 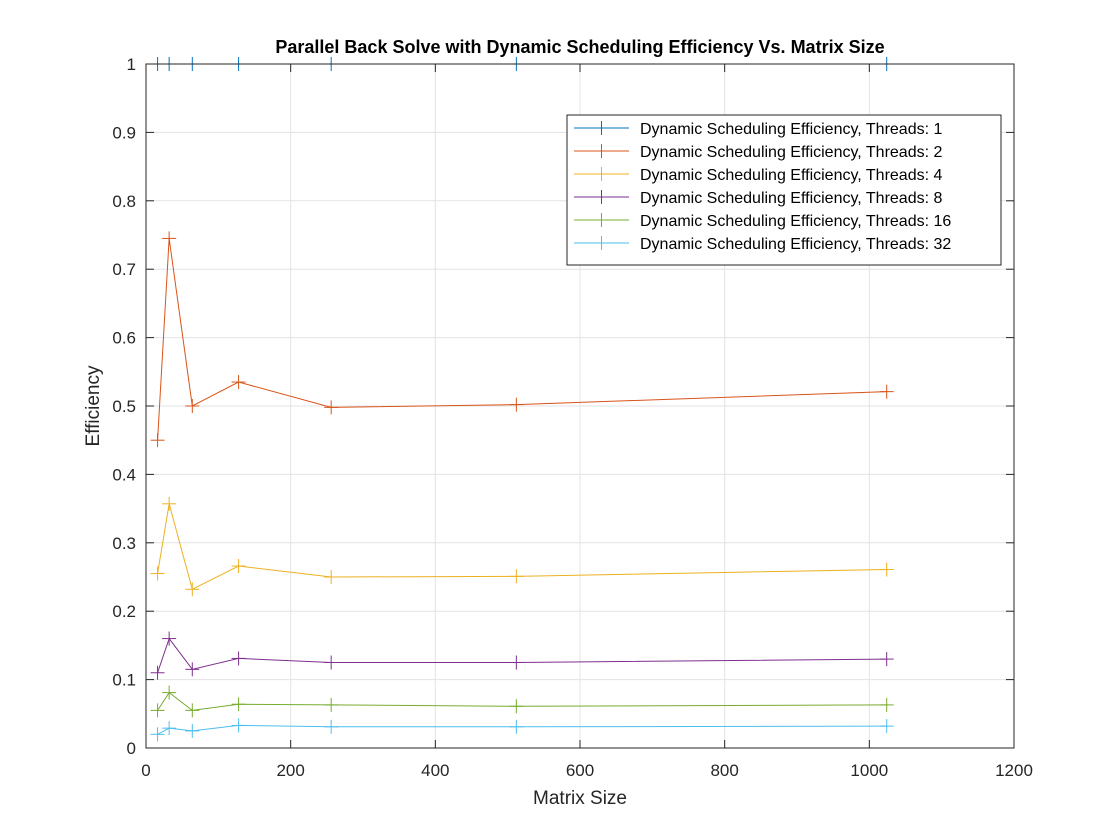 What do you see at coordinates (131, 748) in the screenshot?
I see `y-tick-label: 0` at bounding box center [131, 748].